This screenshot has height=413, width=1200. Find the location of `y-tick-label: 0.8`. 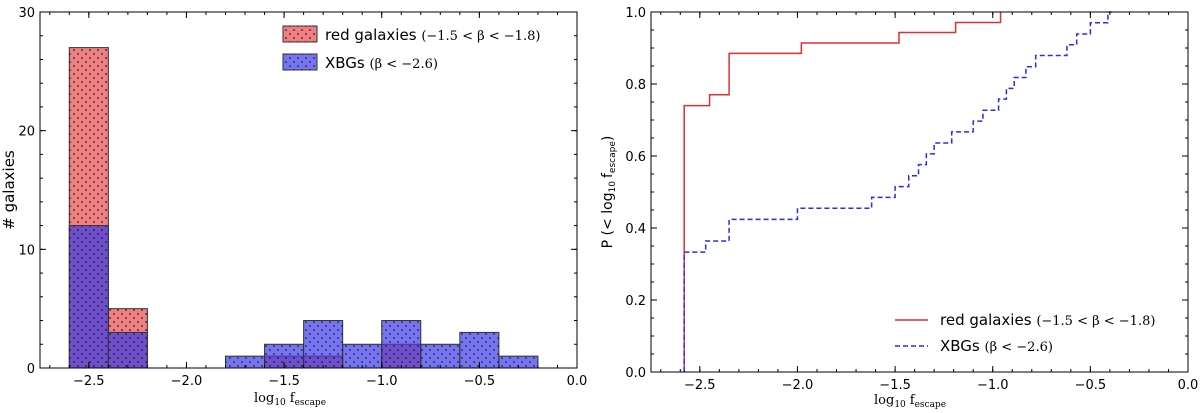

y-tick-label: 0.8 is located at coordinates (635, 85).